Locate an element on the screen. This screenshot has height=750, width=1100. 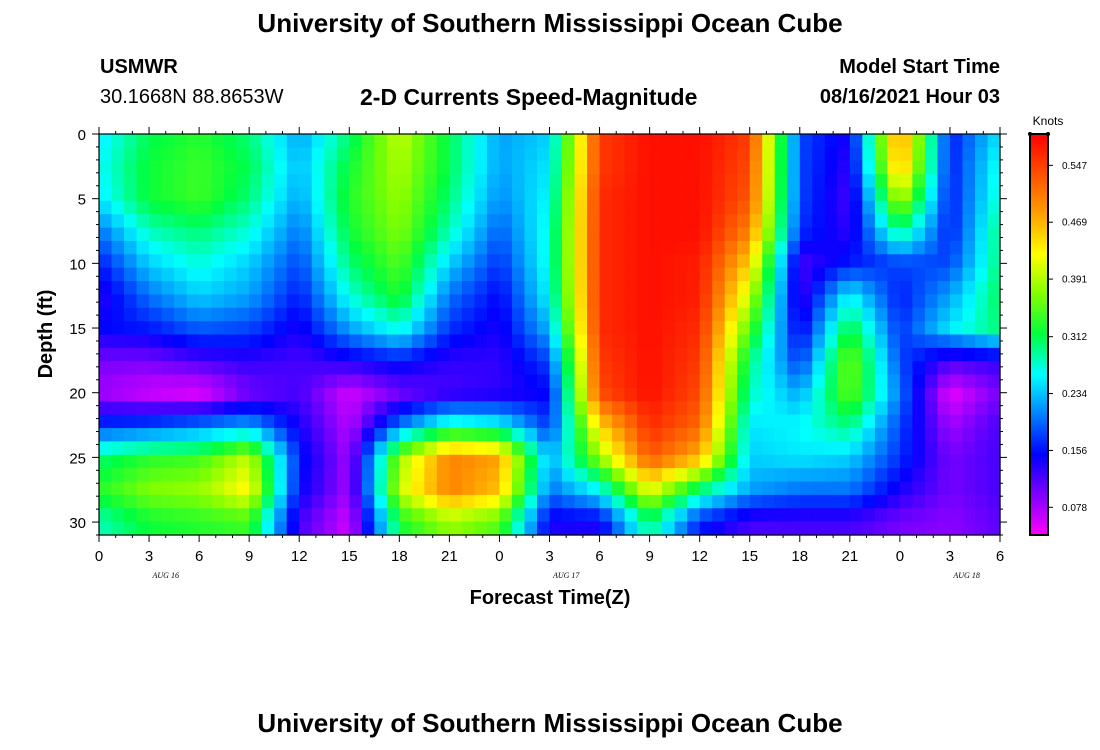
x-date-label: AUG 17 is located at coordinates (566, 575).